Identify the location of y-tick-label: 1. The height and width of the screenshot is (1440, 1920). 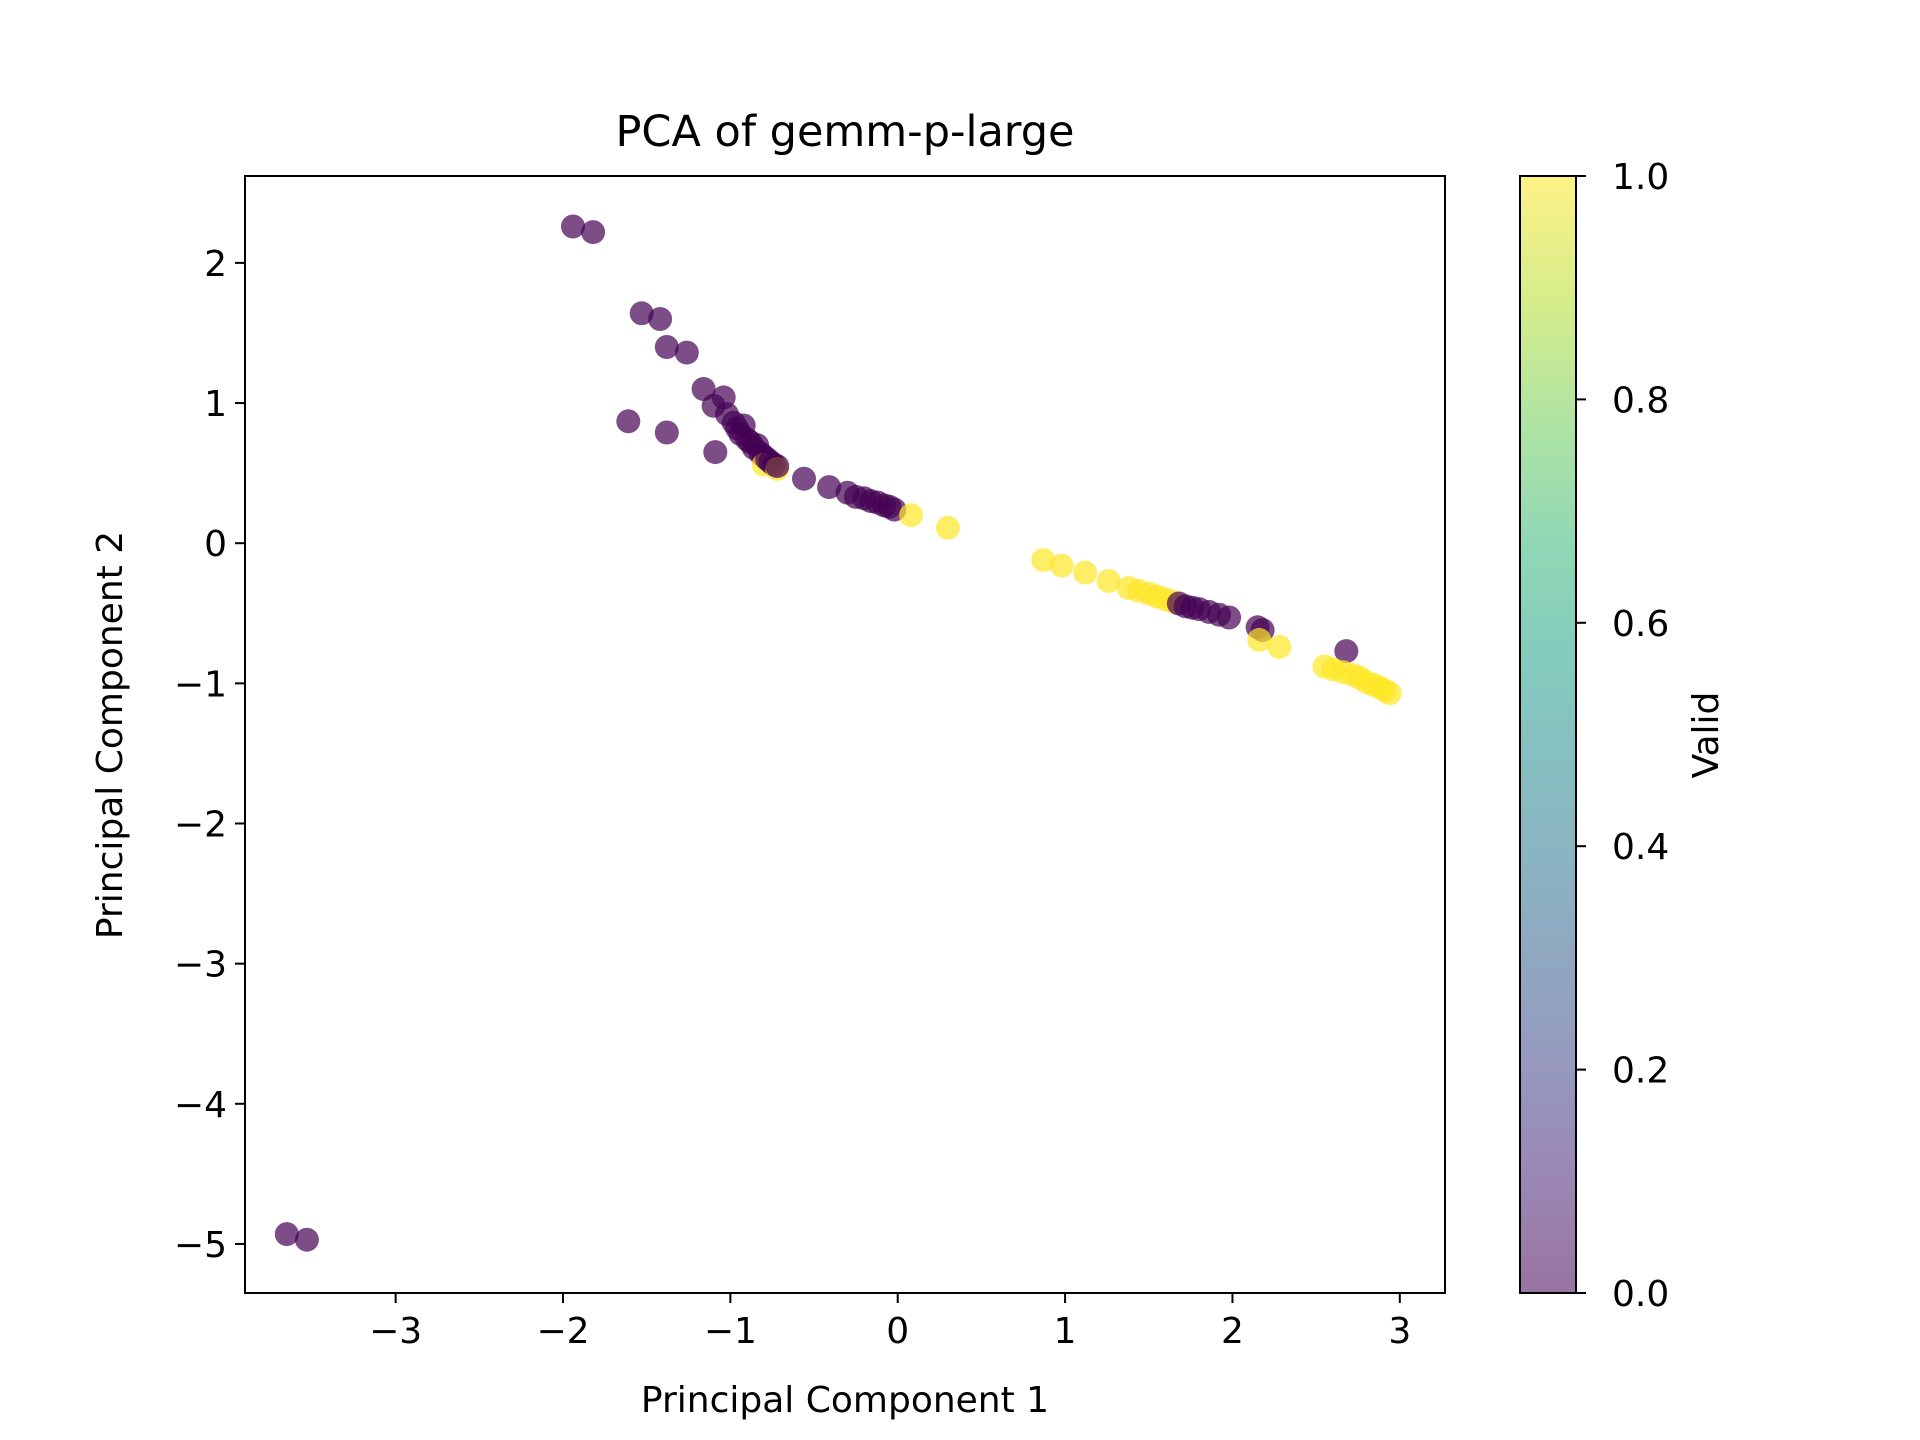
(215, 404).